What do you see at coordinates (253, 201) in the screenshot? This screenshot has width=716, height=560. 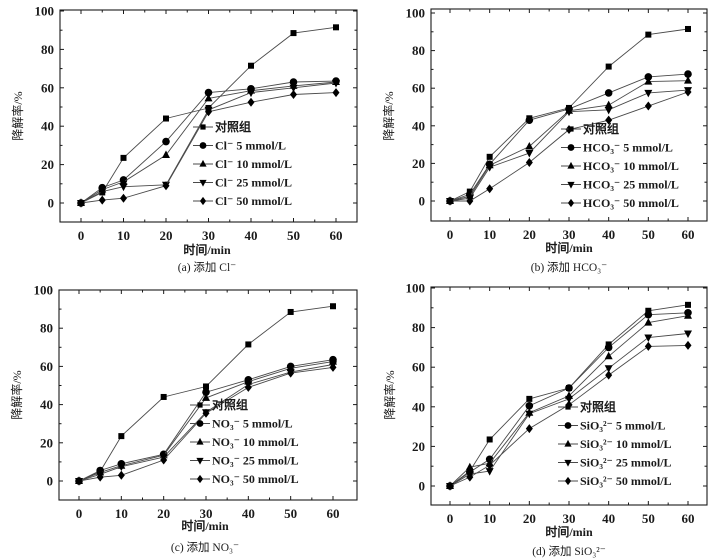 I see `legend-label: Cl⁻ 50 mmol/L` at bounding box center [253, 201].